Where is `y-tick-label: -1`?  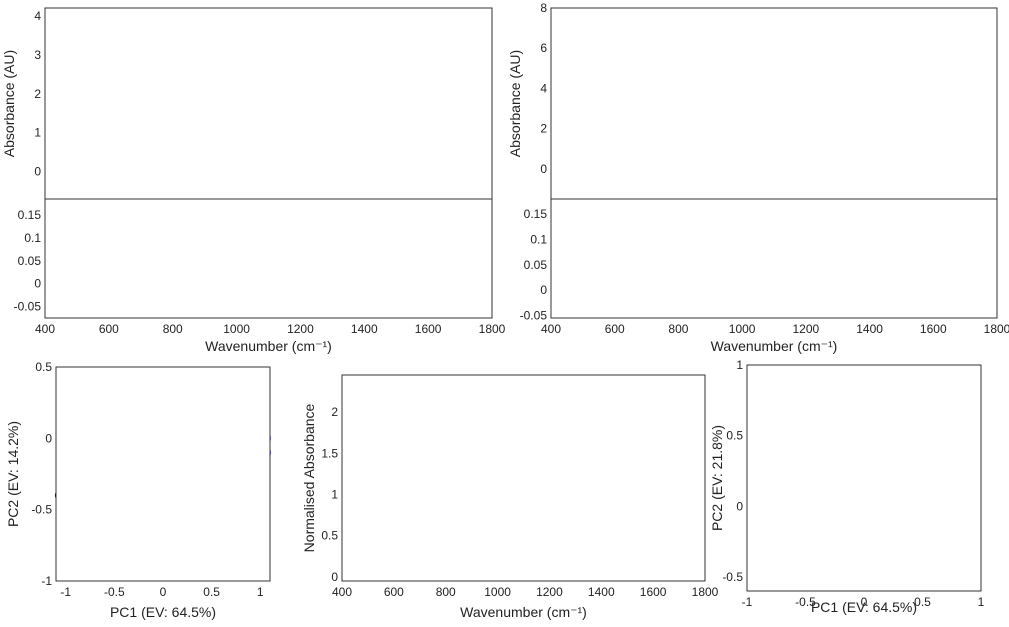
y-tick-label: -1 is located at coordinates (46, 581).